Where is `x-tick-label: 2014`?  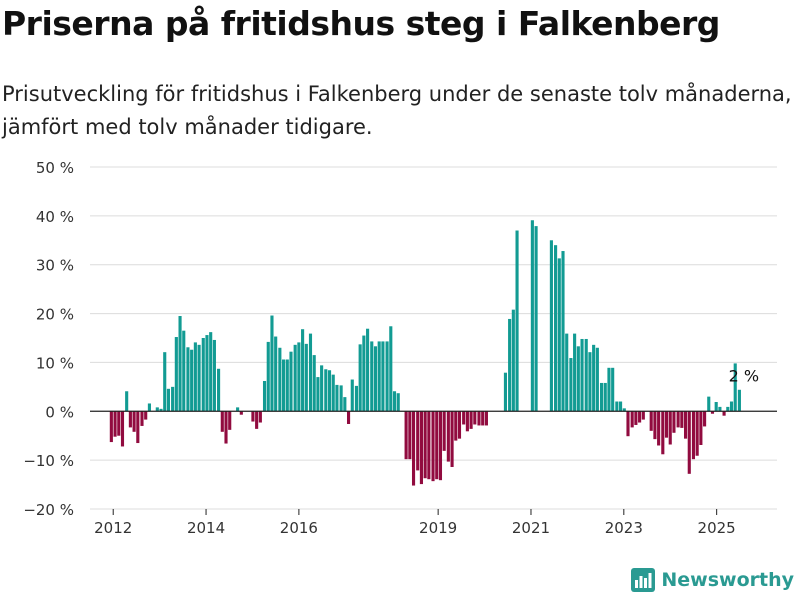 x-tick-label: 2014 is located at coordinates (206, 528).